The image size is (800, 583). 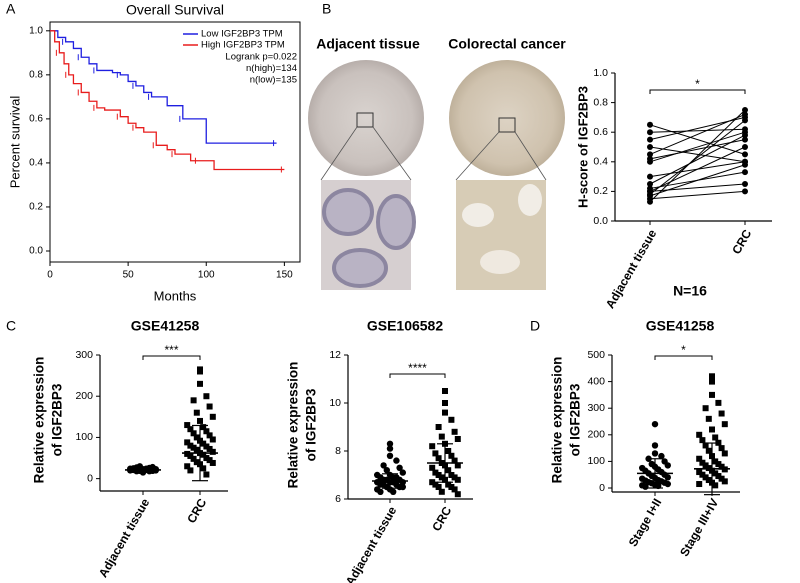 I want to click on panel-label: D, so click(x=535, y=326).